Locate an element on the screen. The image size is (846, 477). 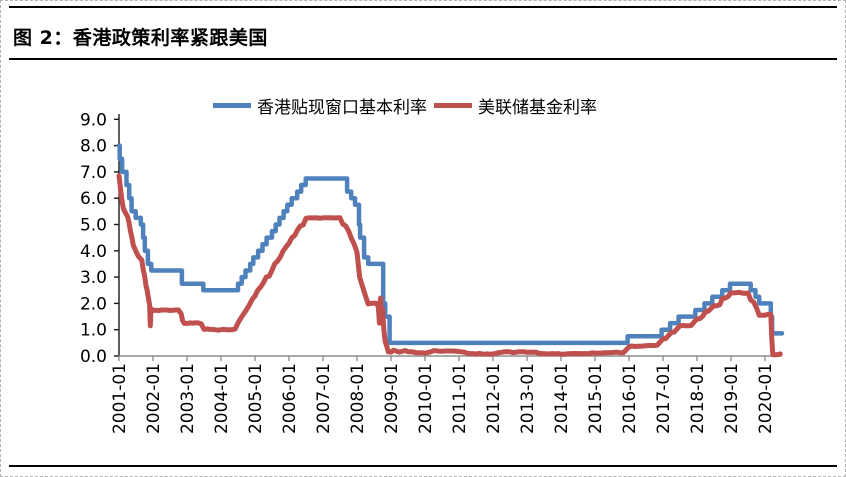
figure-title: 图 2：香港政策利率紧跟美国 is located at coordinates (140, 38).